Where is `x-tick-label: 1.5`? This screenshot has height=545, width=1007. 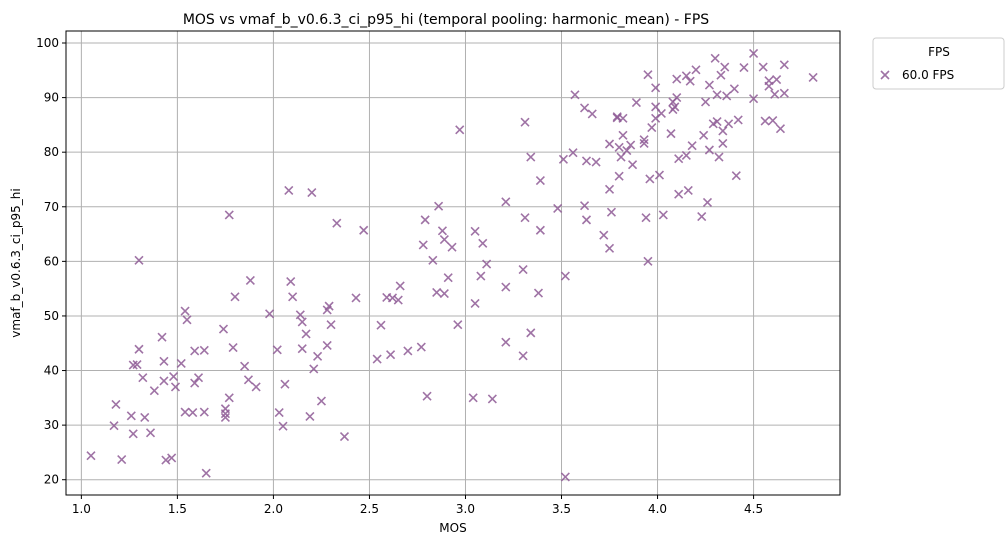 x-tick-label: 1.5 is located at coordinates (177, 509).